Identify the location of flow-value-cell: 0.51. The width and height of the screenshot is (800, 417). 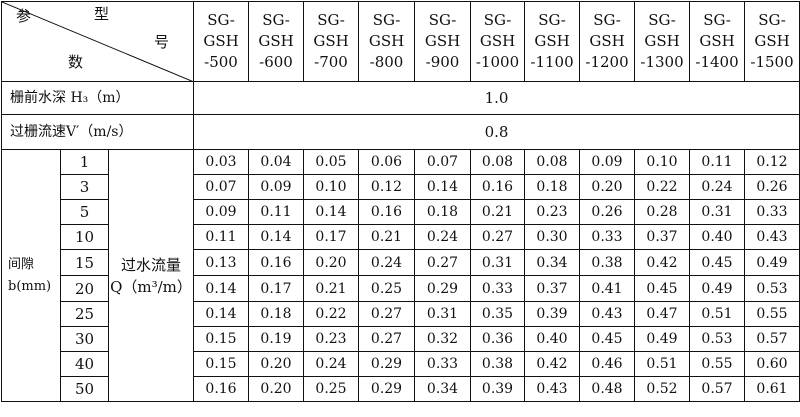
(662, 364).